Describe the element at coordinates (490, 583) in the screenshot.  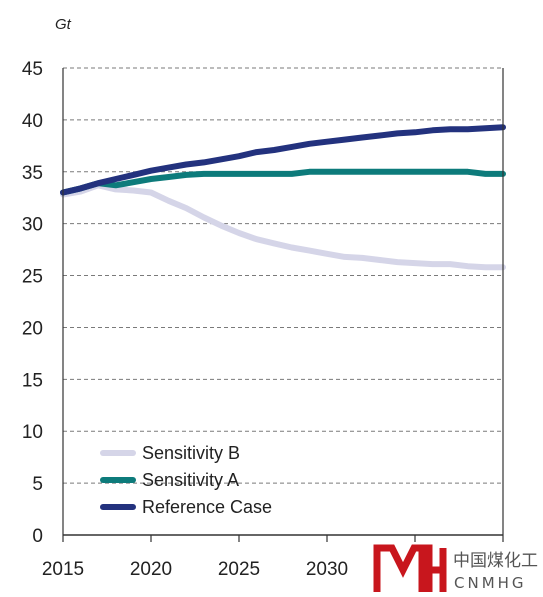
I see `watermark-en-text: CNMHG` at that location.